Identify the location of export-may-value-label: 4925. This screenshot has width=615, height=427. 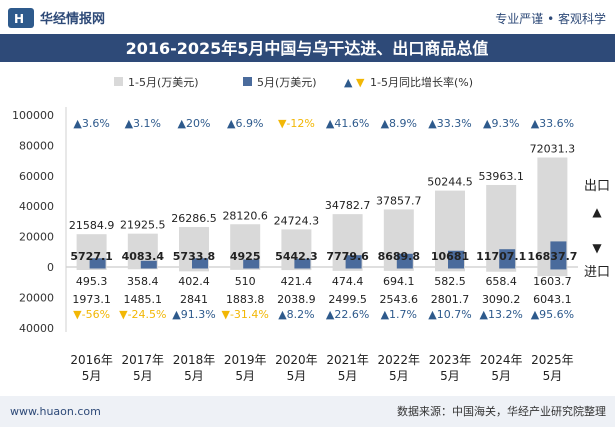
(245, 256).